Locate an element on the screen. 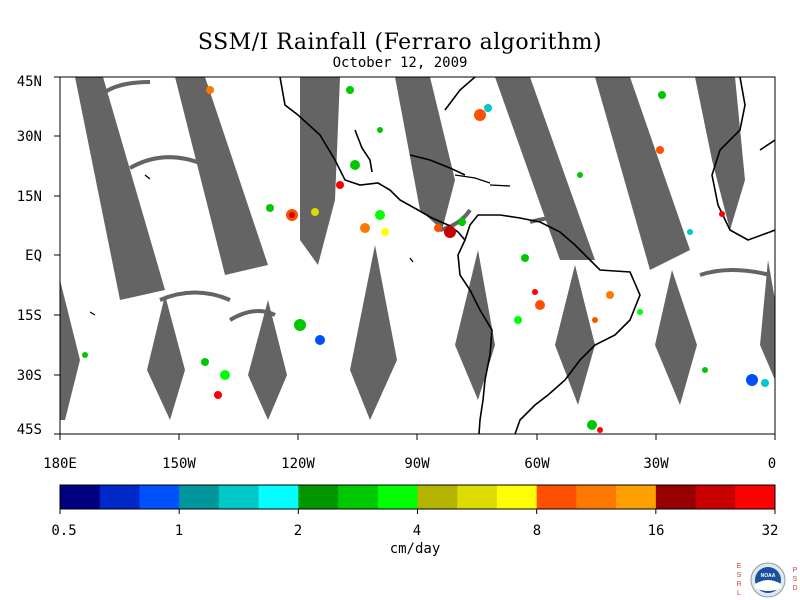 The width and height of the screenshot is (800, 600). chart-title: SSM/I Rainfall (Ferraro algorithm) is located at coordinates (400, 42).